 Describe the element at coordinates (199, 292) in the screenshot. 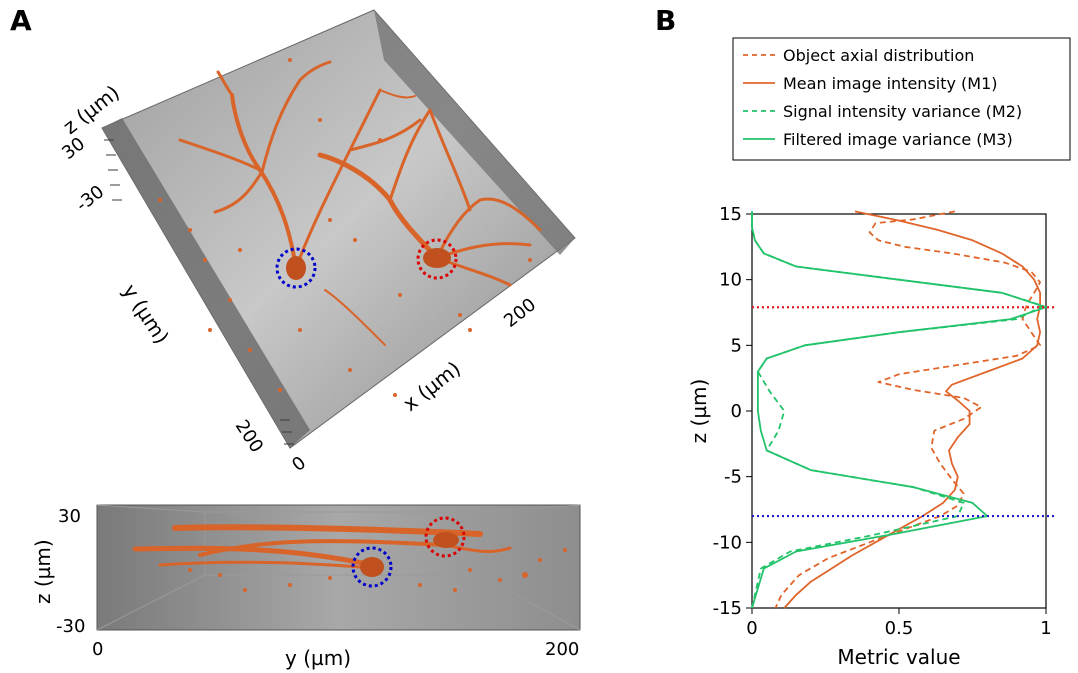

I see `box-tick-marks` at that location.